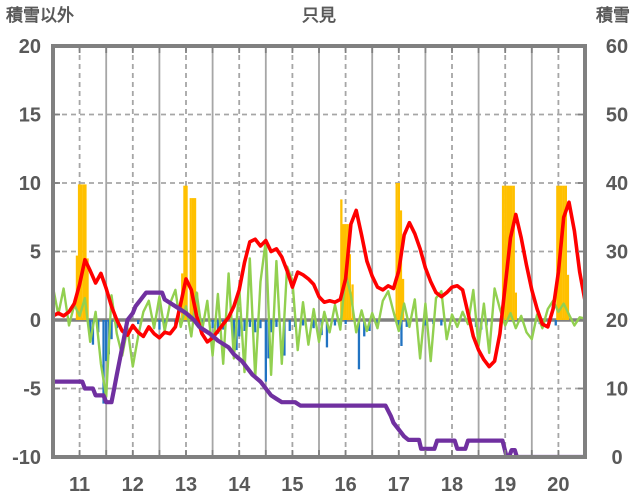  Describe the element at coordinates (239, 485) in the screenshot. I see `x-axis-tick-label: 14` at that location.